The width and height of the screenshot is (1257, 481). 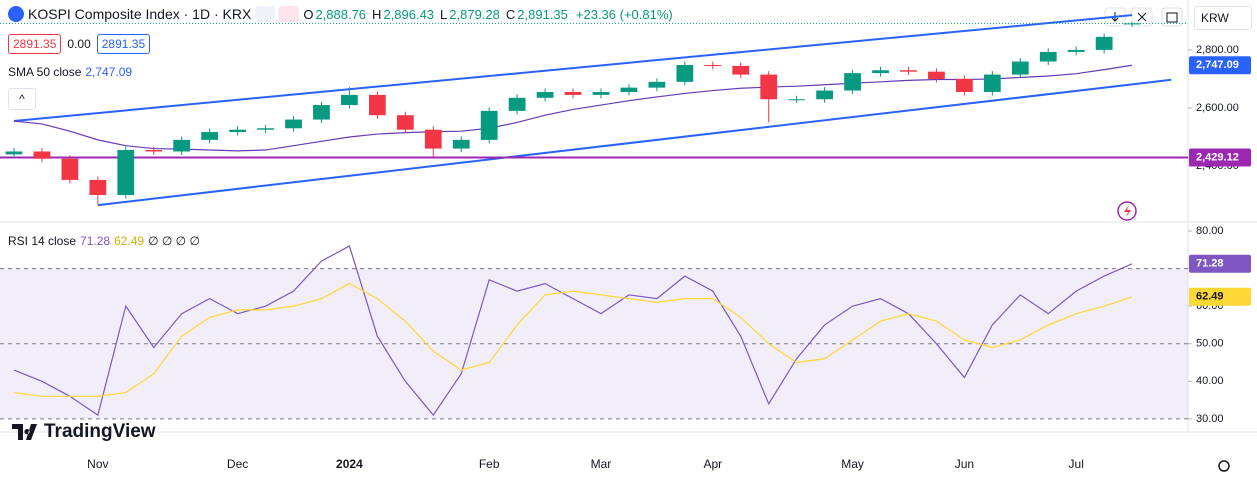 I want to click on ohlc-label: C, so click(x=510, y=14).